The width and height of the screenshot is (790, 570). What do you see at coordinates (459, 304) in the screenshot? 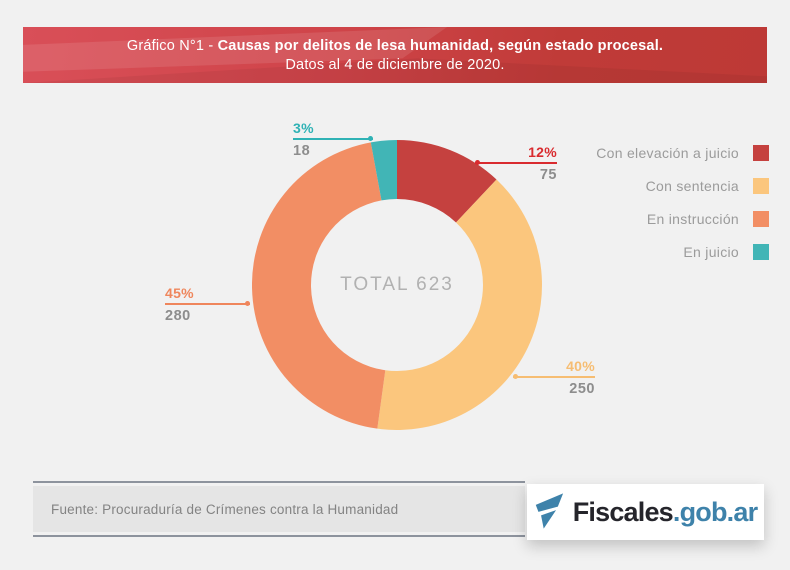
I see `donut-segment-con-sentencia` at bounding box center [459, 304].